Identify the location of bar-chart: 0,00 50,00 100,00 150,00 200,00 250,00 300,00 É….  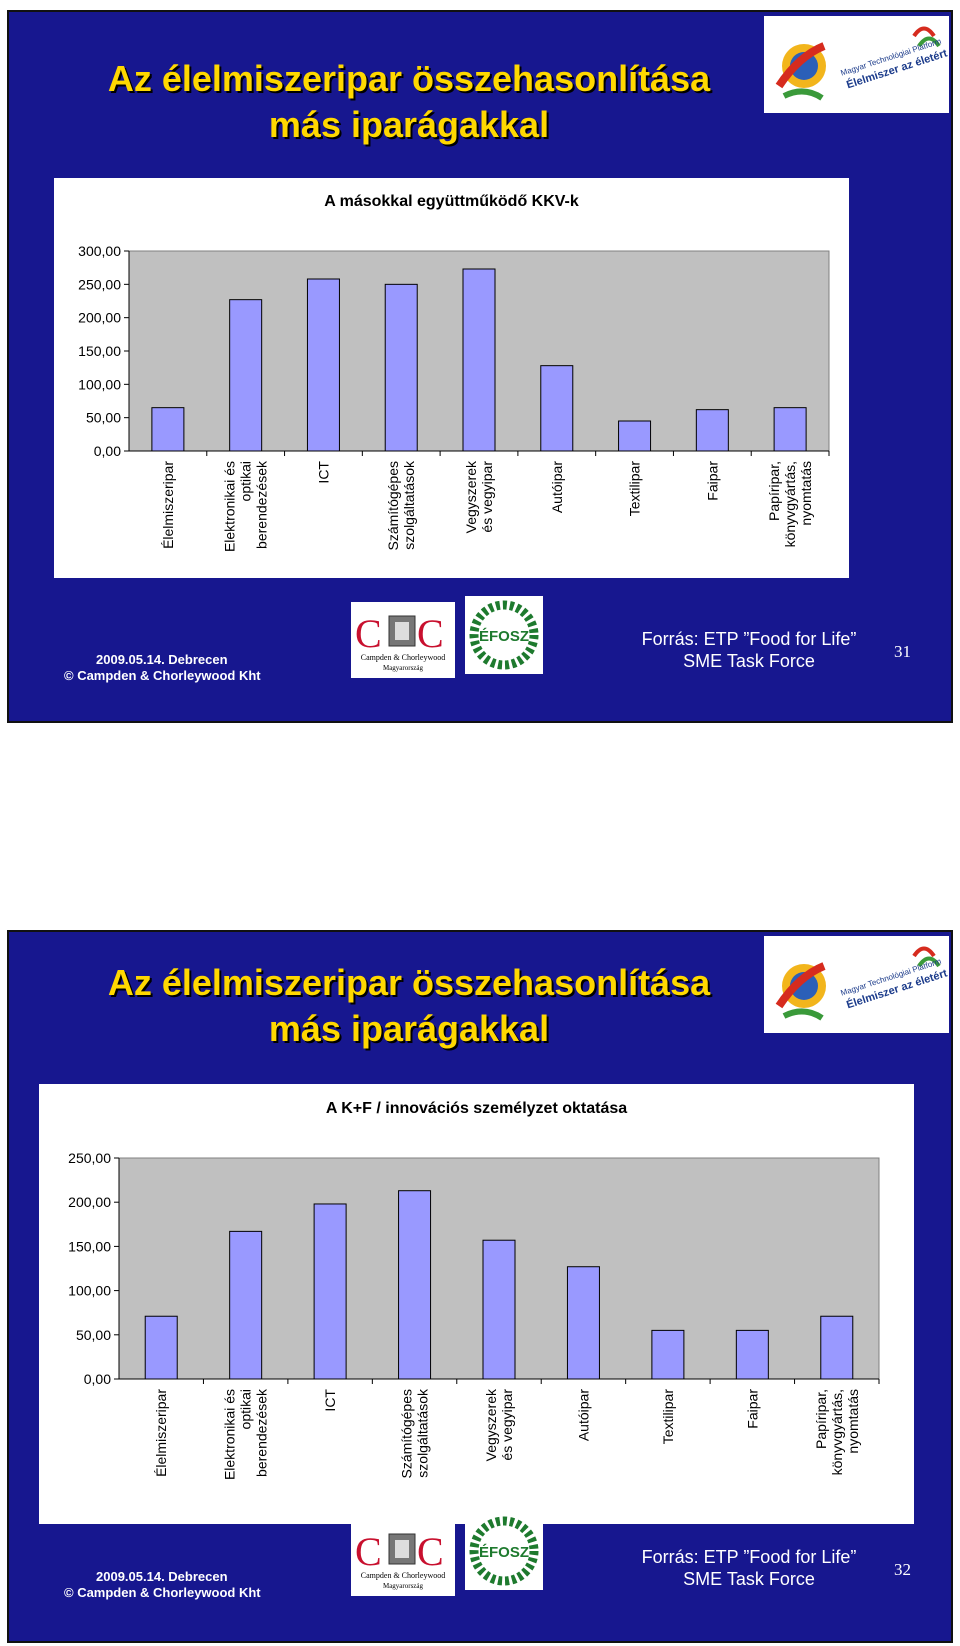
(454, 397).